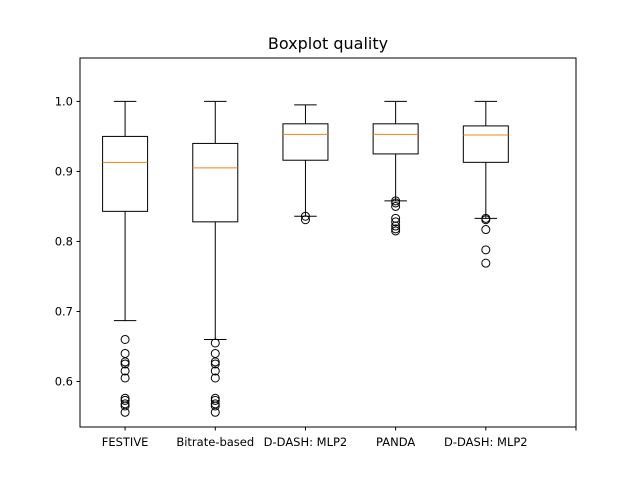  Describe the element at coordinates (215, 442) in the screenshot. I see `x-tick-label: Bitrate-based` at that location.